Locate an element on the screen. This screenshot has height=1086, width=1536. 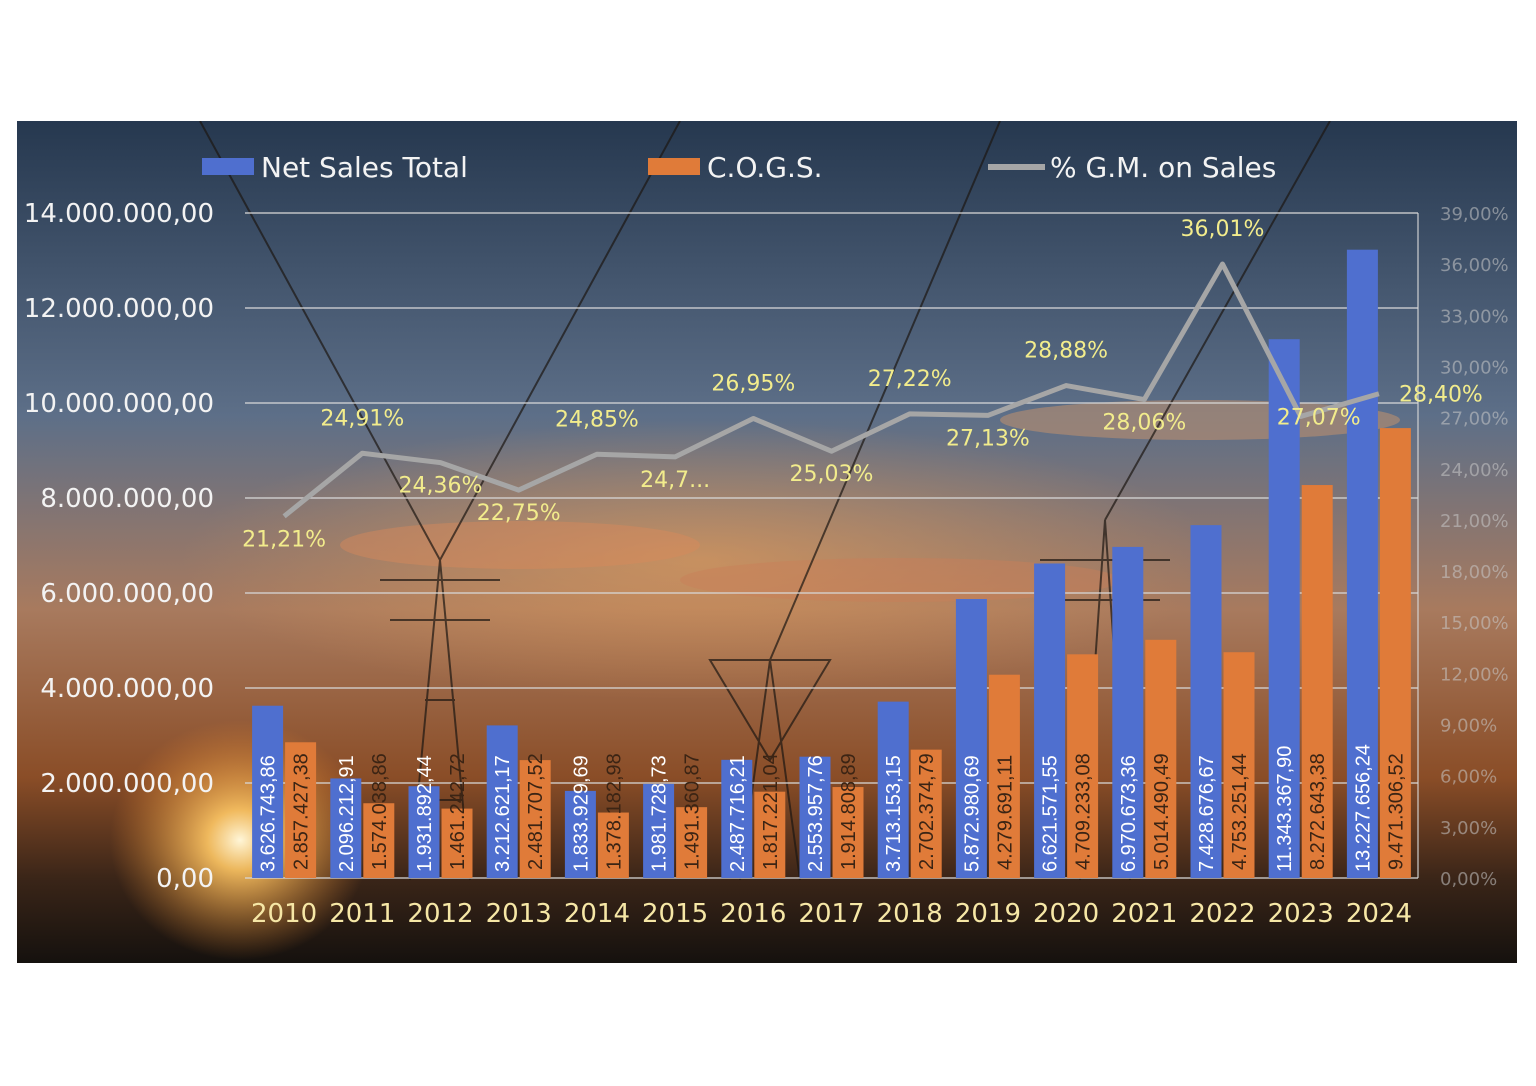
right-axis-tick-label: 15,00% is located at coordinates (1474, 623).